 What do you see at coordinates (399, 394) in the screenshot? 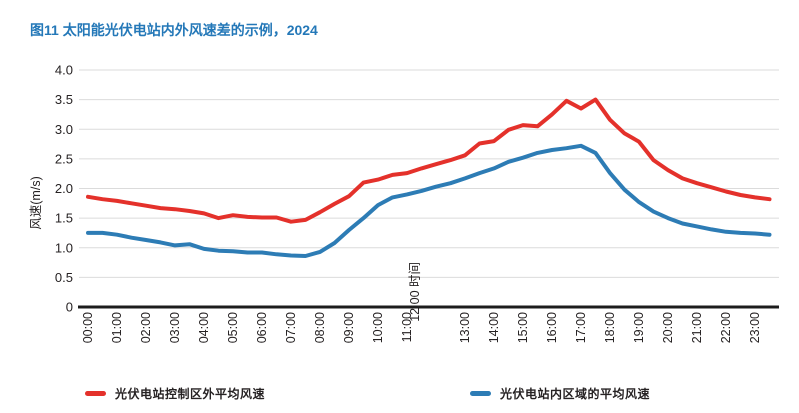
I see `chart-legend: 光伏电站控制区外平均风速 光伏电站内区域的平均风速` at bounding box center [399, 394].